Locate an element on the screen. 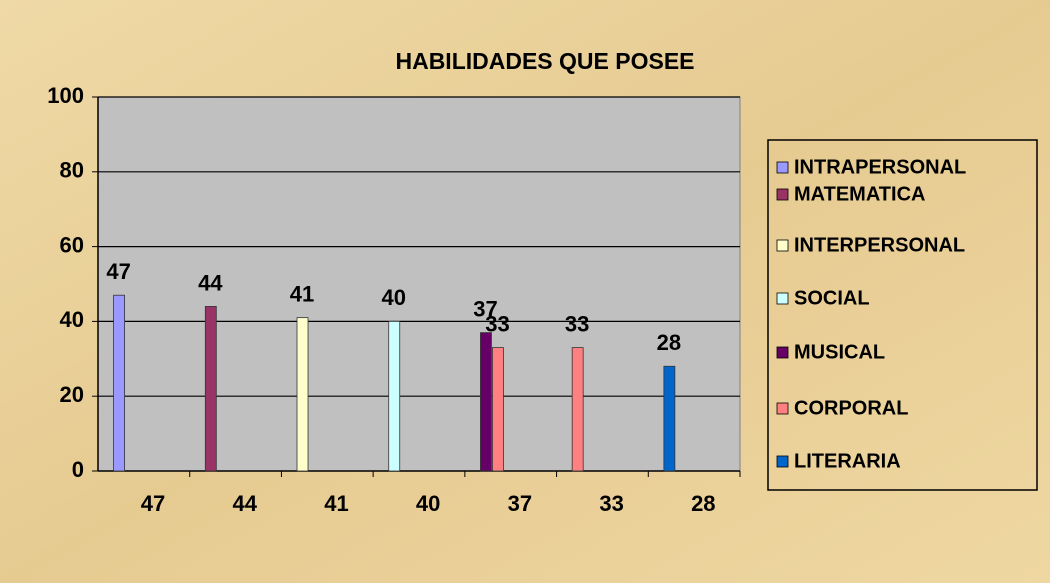 The image size is (1050, 583). x-tick-label: 40 is located at coordinates (428, 503).